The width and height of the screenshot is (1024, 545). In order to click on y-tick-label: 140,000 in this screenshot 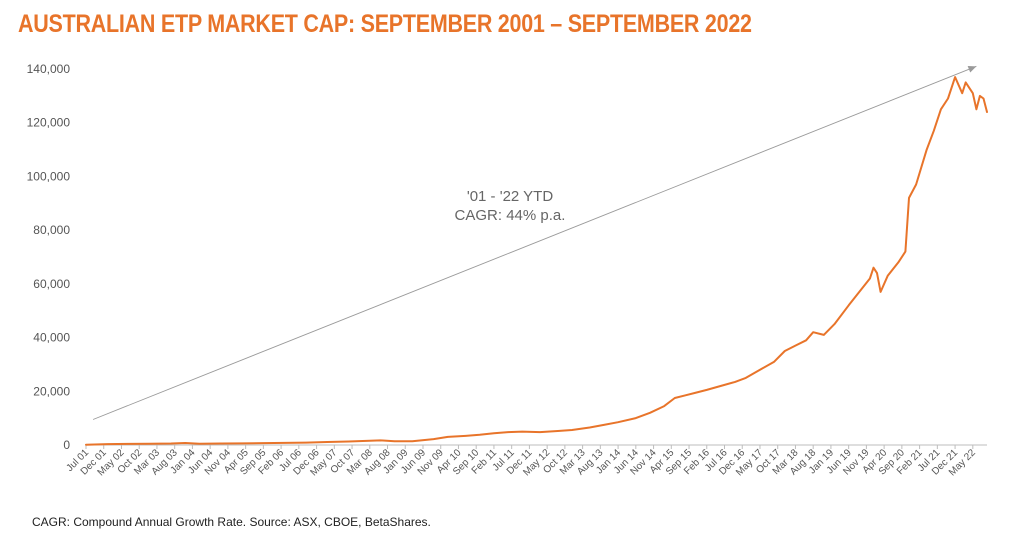, I will do `click(49, 69)`.